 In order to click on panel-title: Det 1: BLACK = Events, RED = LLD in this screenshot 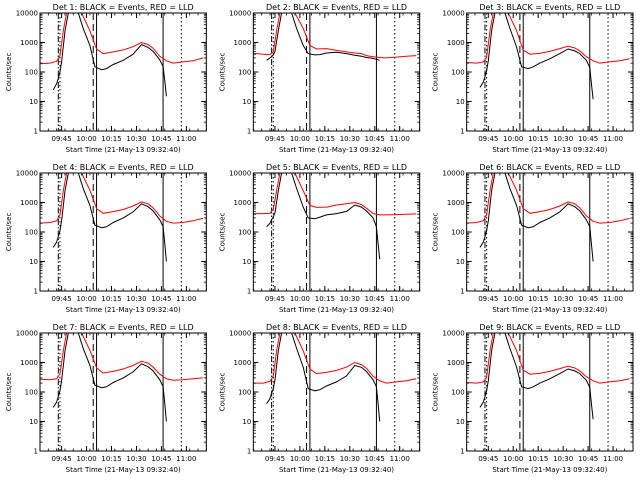, I will do `click(123, 7)`.